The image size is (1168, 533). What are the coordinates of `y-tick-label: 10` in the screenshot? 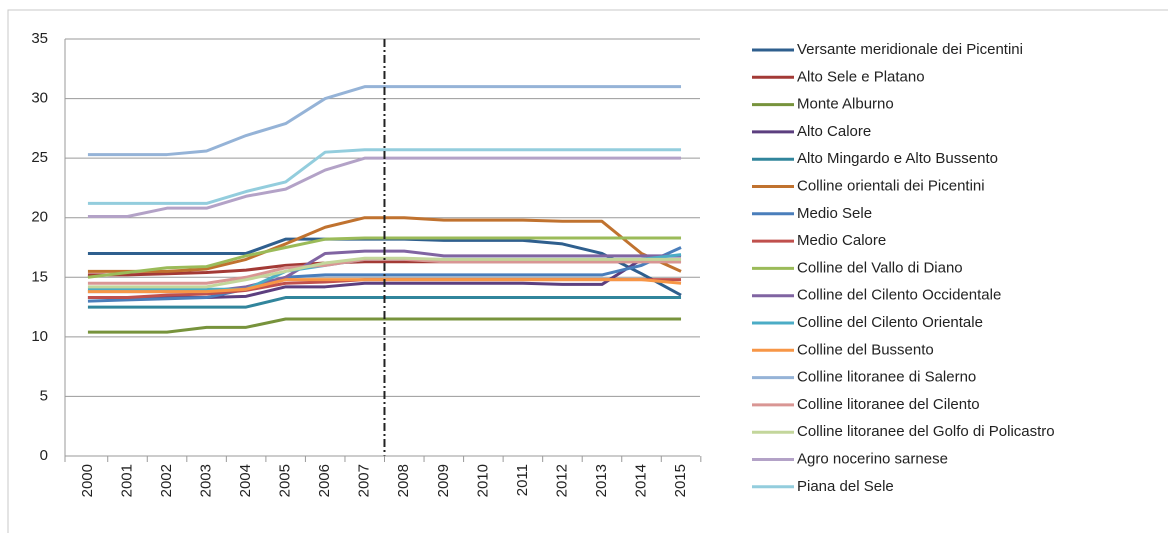 It's located at (39, 336).